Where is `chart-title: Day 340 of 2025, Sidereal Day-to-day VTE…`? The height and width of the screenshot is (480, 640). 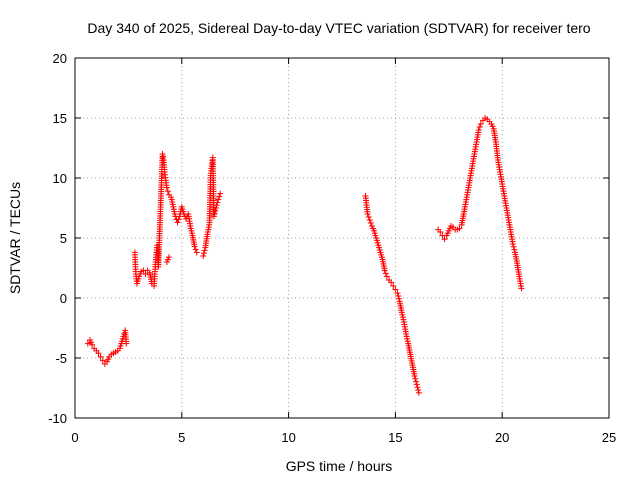 chart-title: Day 340 of 2025, Sidereal Day-to-day VTE… is located at coordinates (338, 28).